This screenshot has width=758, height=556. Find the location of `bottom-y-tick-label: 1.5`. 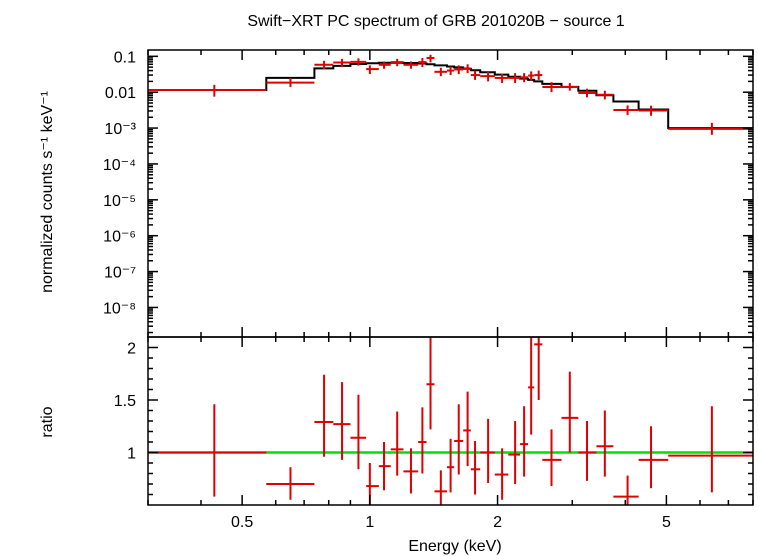

bottom-y-tick-label: 1.5 is located at coordinates (125, 401).